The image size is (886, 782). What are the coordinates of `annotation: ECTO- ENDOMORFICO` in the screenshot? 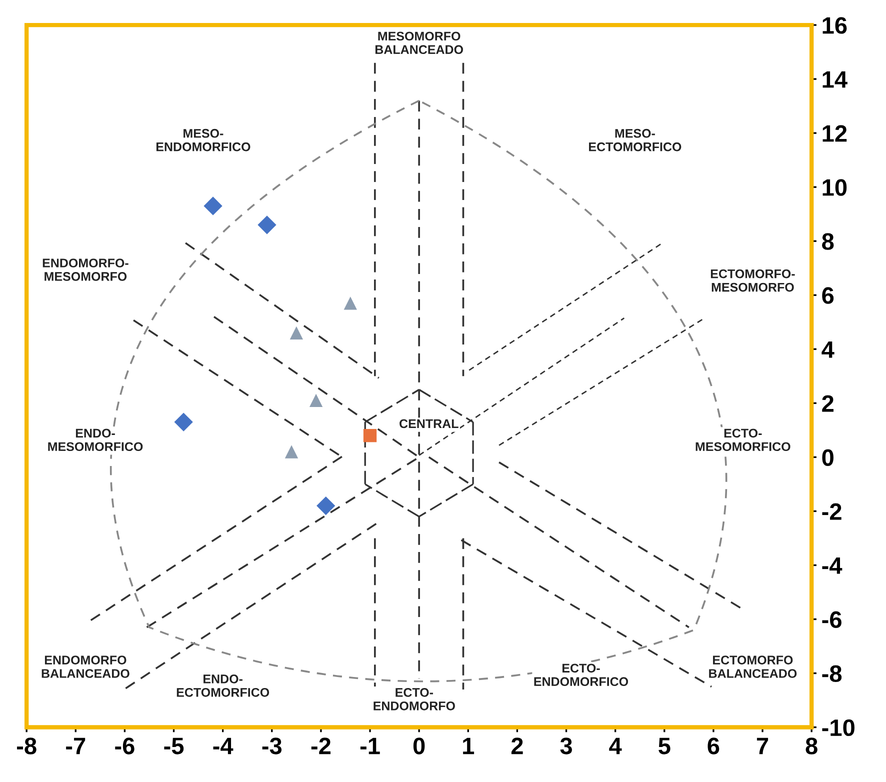 It's located at (581, 675).